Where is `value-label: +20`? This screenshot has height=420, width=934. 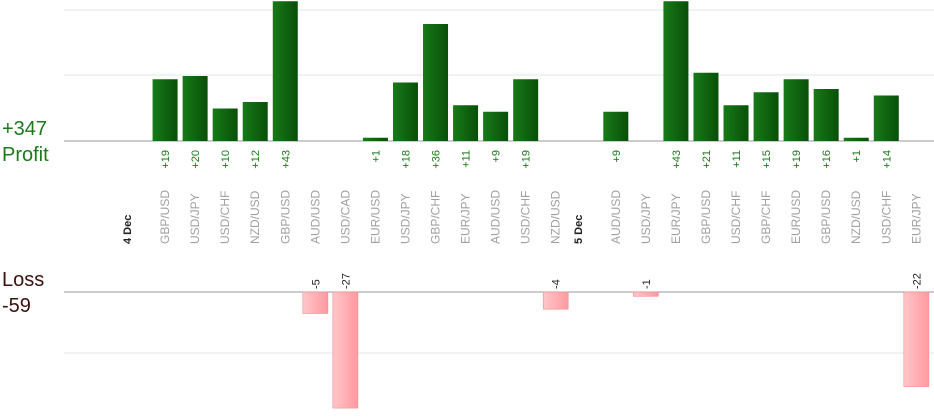 value-label: +20 is located at coordinates (196, 159).